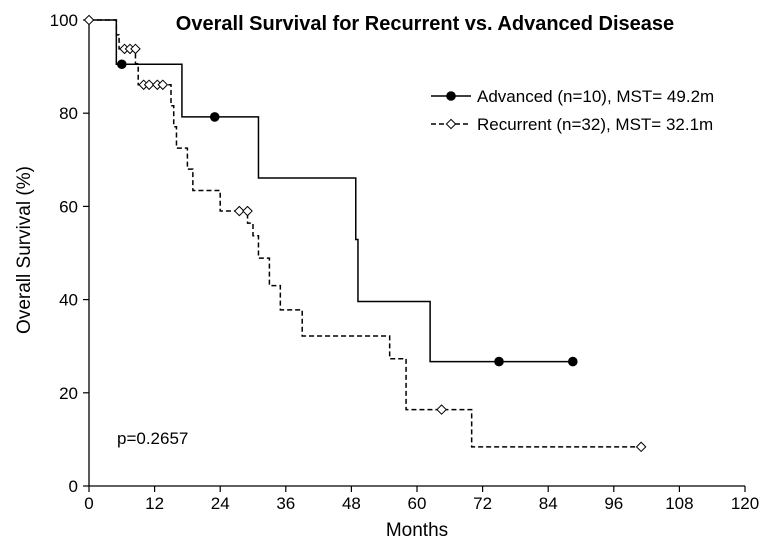 The width and height of the screenshot is (773, 544). What do you see at coordinates (152, 438) in the screenshot?
I see `p-value-annotation: p=0.2657` at bounding box center [152, 438].